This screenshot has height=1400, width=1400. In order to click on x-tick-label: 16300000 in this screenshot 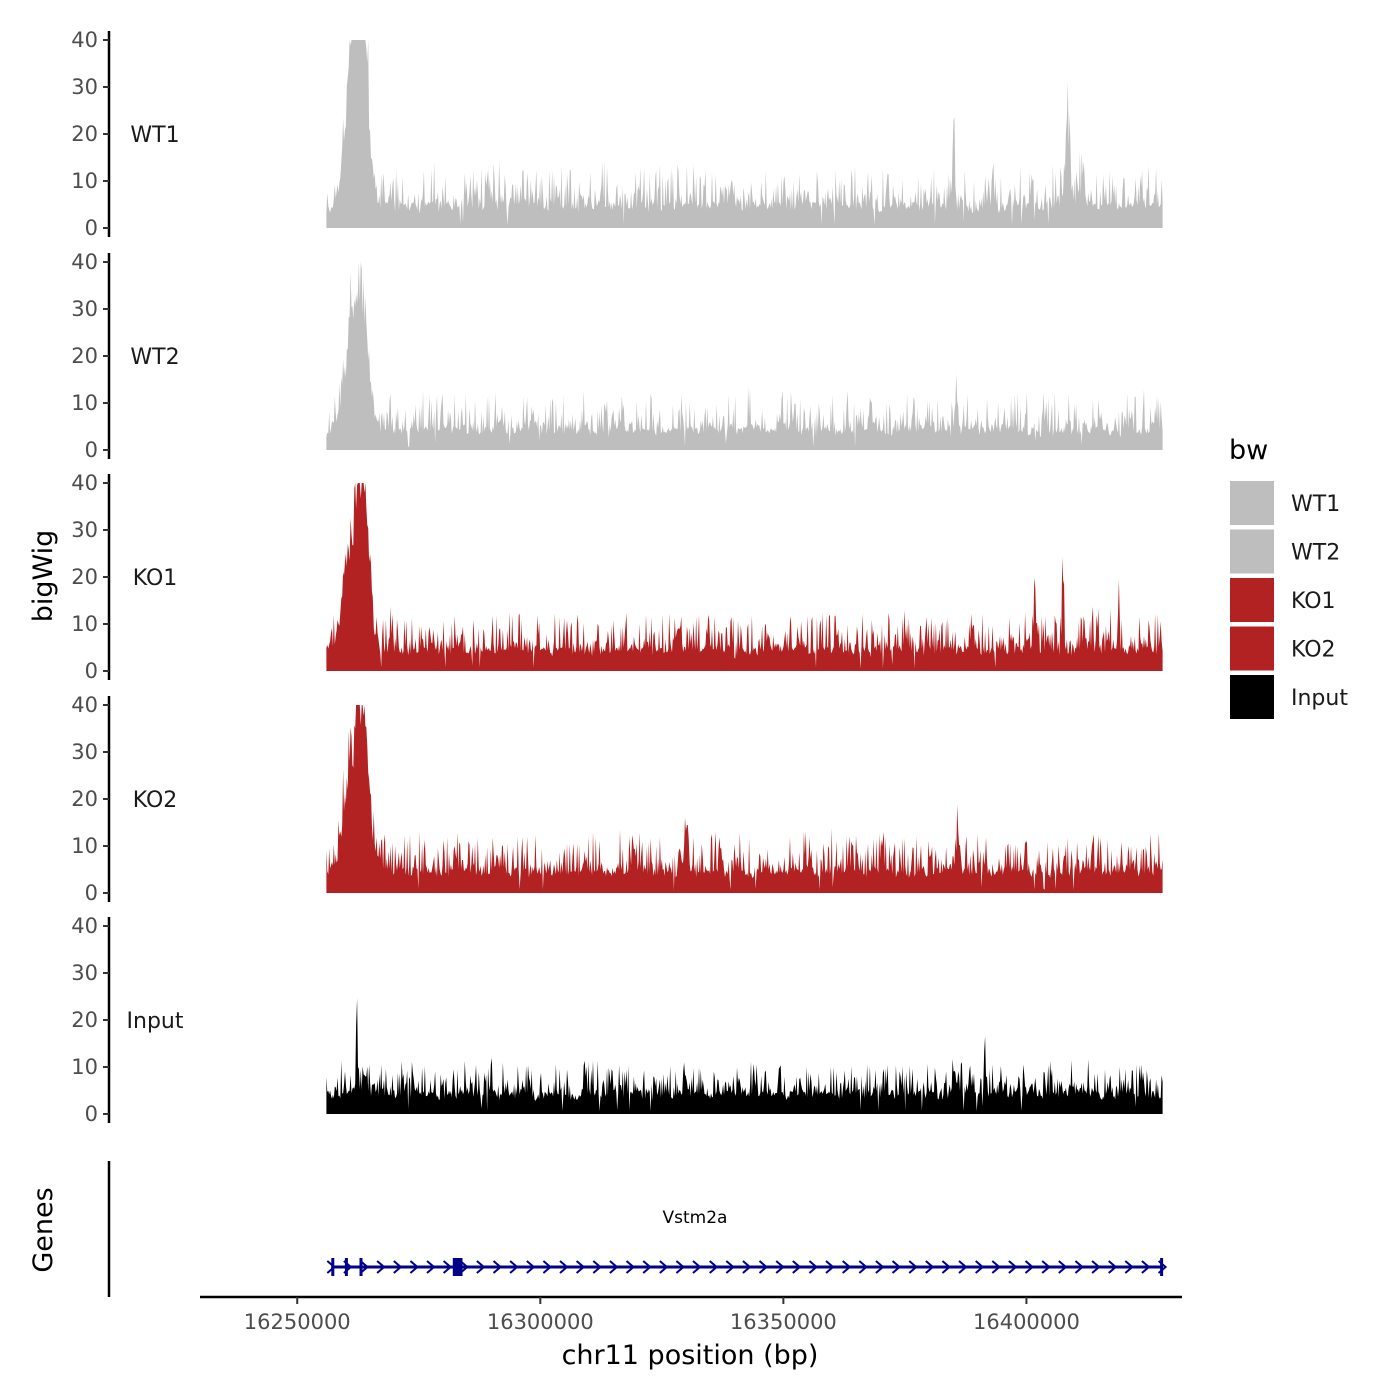, I will do `click(540, 1322)`.